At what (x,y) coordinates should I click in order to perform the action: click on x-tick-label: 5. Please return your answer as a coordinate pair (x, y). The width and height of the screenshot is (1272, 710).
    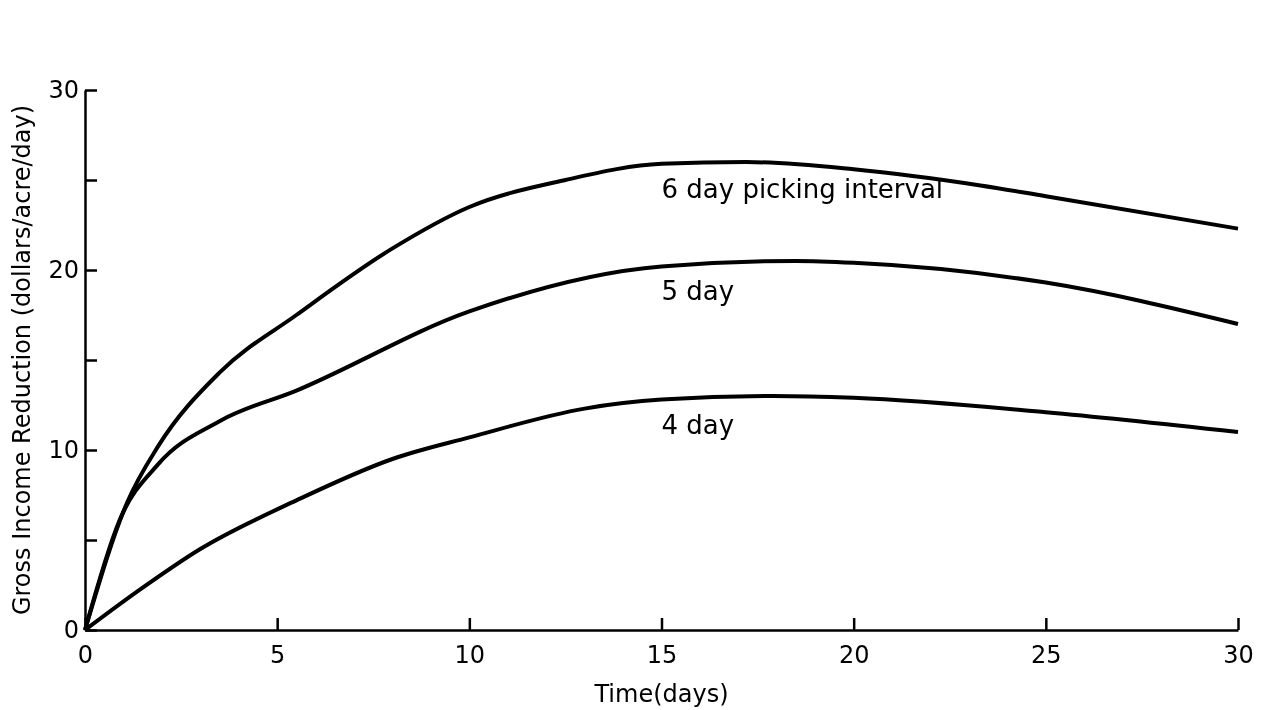
    Looking at the image, I should click on (278, 655).